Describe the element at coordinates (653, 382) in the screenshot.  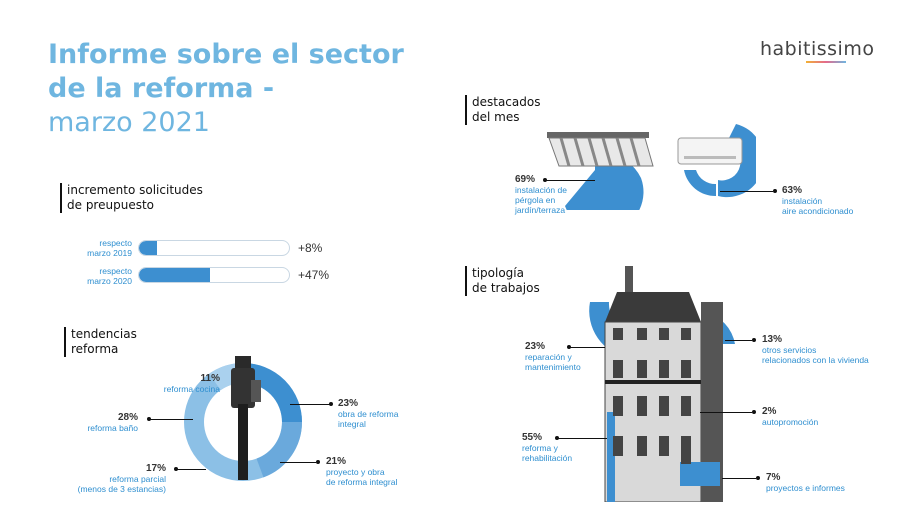
I see `balcony-icon` at that location.